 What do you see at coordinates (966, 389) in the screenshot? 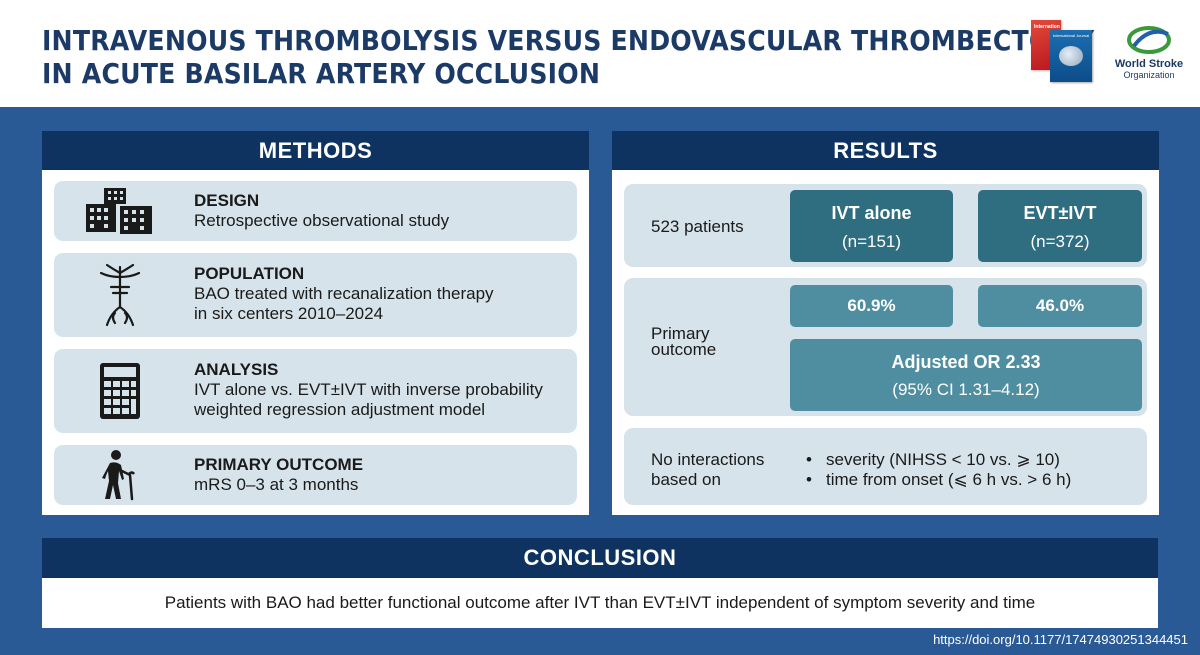
I see `confidence-interval: (95% CI 1.31–4.12)` at bounding box center [966, 389].